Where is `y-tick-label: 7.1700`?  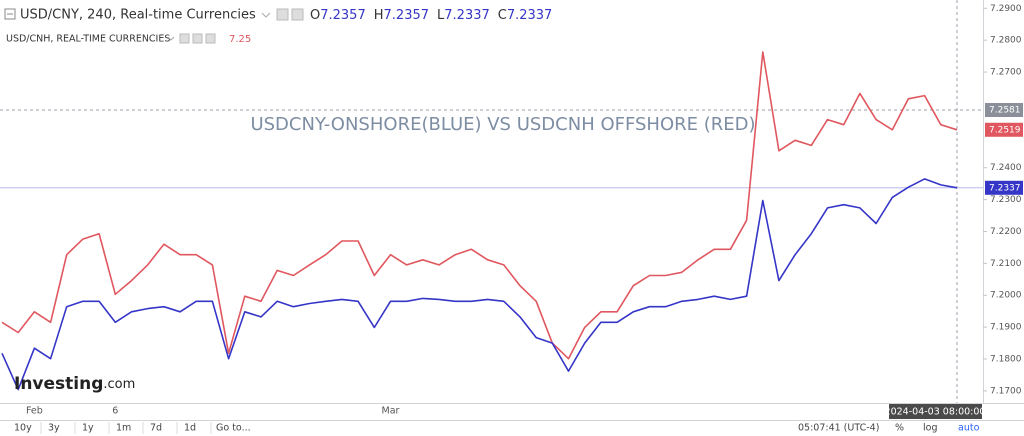
y-tick-label: 7.1700 is located at coordinates (1006, 391).